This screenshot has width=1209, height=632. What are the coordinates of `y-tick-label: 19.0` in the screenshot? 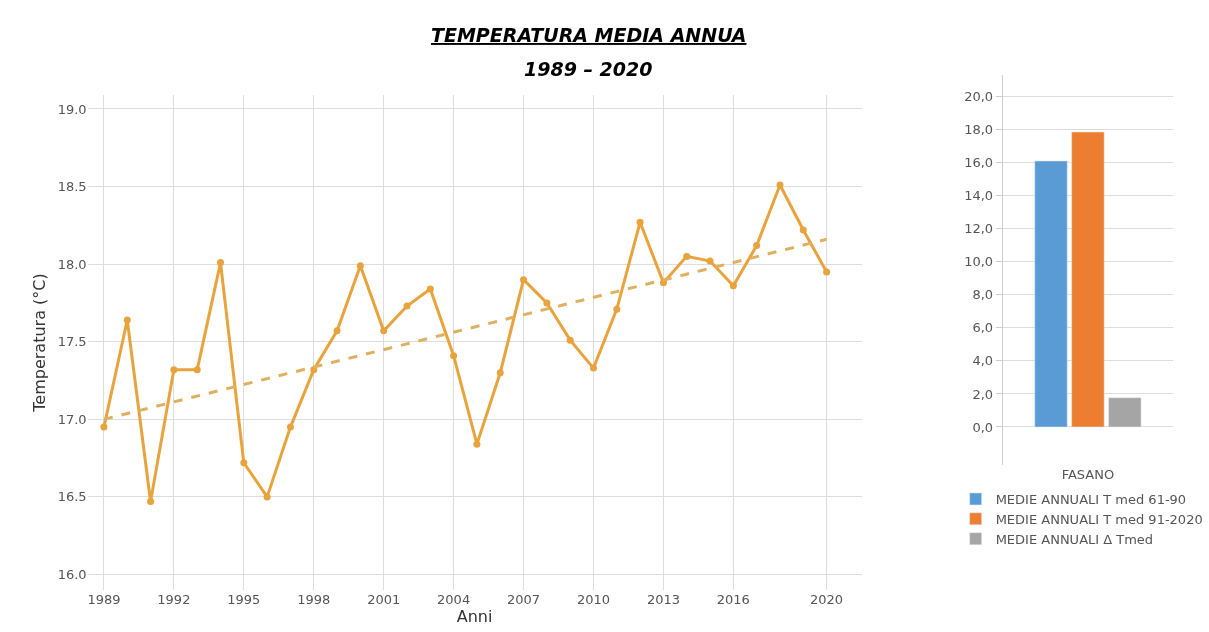 It's located at (72, 109).